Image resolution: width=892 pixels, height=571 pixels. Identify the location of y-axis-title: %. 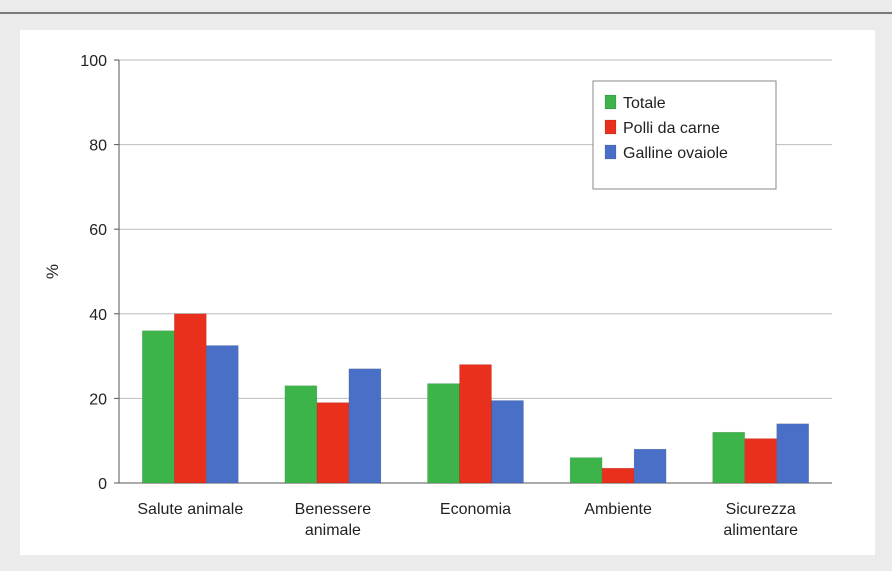
(52, 271).